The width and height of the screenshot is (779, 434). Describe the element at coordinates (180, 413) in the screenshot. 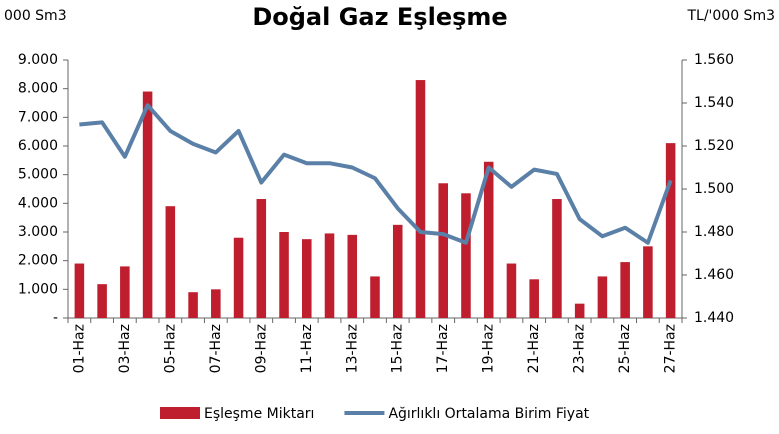

I see `legend-swatch` at that location.